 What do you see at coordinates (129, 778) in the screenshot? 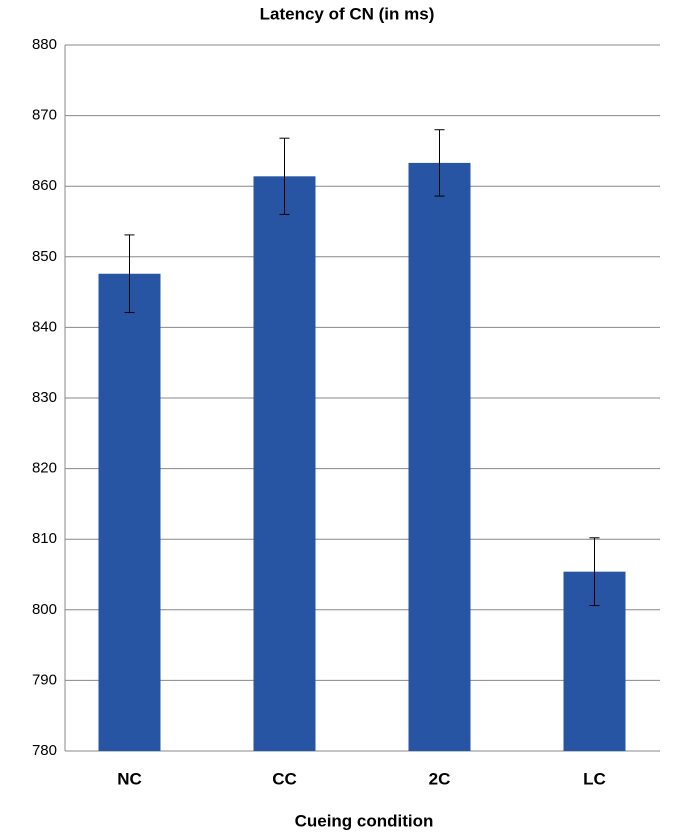
I see `x-tick-label: NC` at bounding box center [129, 778].